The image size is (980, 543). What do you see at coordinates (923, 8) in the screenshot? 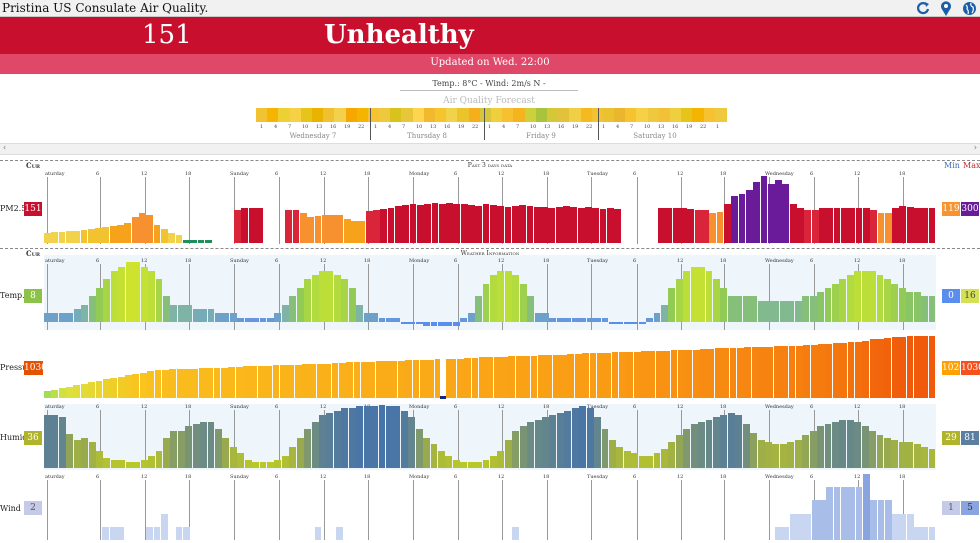
I see `refresh-icon` at bounding box center [923, 8].